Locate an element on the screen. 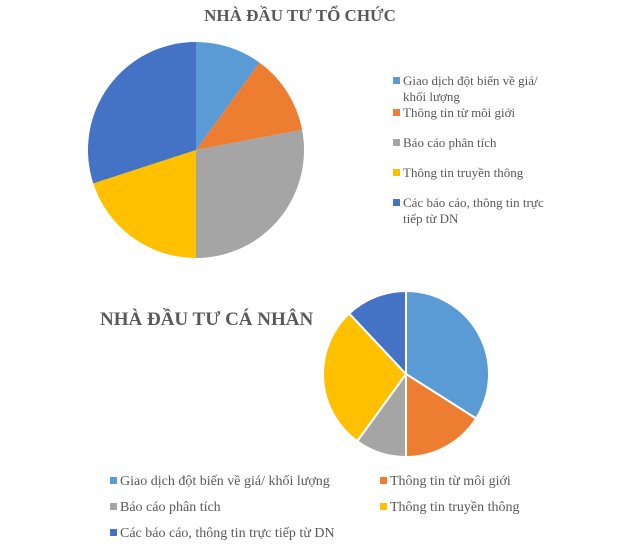 The height and width of the screenshot is (546, 640). chart-title-individual: NHÀ ĐẦU TƯ CÁ NHÂN is located at coordinates (207, 319).